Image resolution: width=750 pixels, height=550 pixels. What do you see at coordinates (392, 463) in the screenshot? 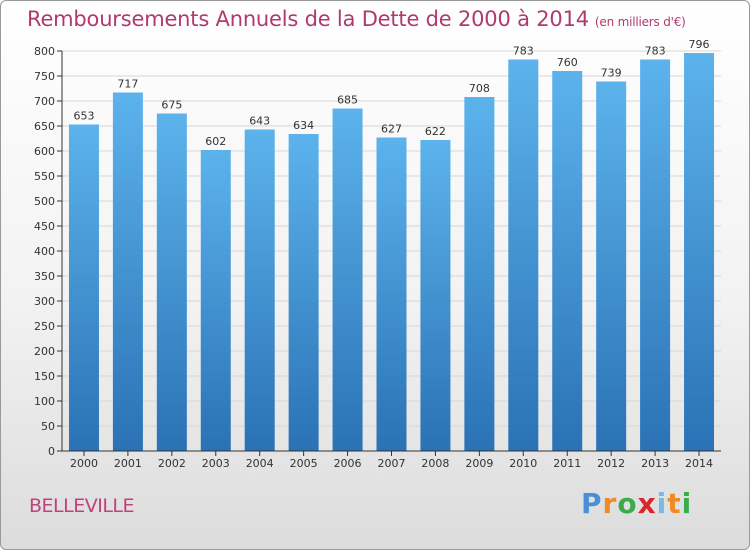
I see `x-tick-label: 2007` at bounding box center [392, 463].